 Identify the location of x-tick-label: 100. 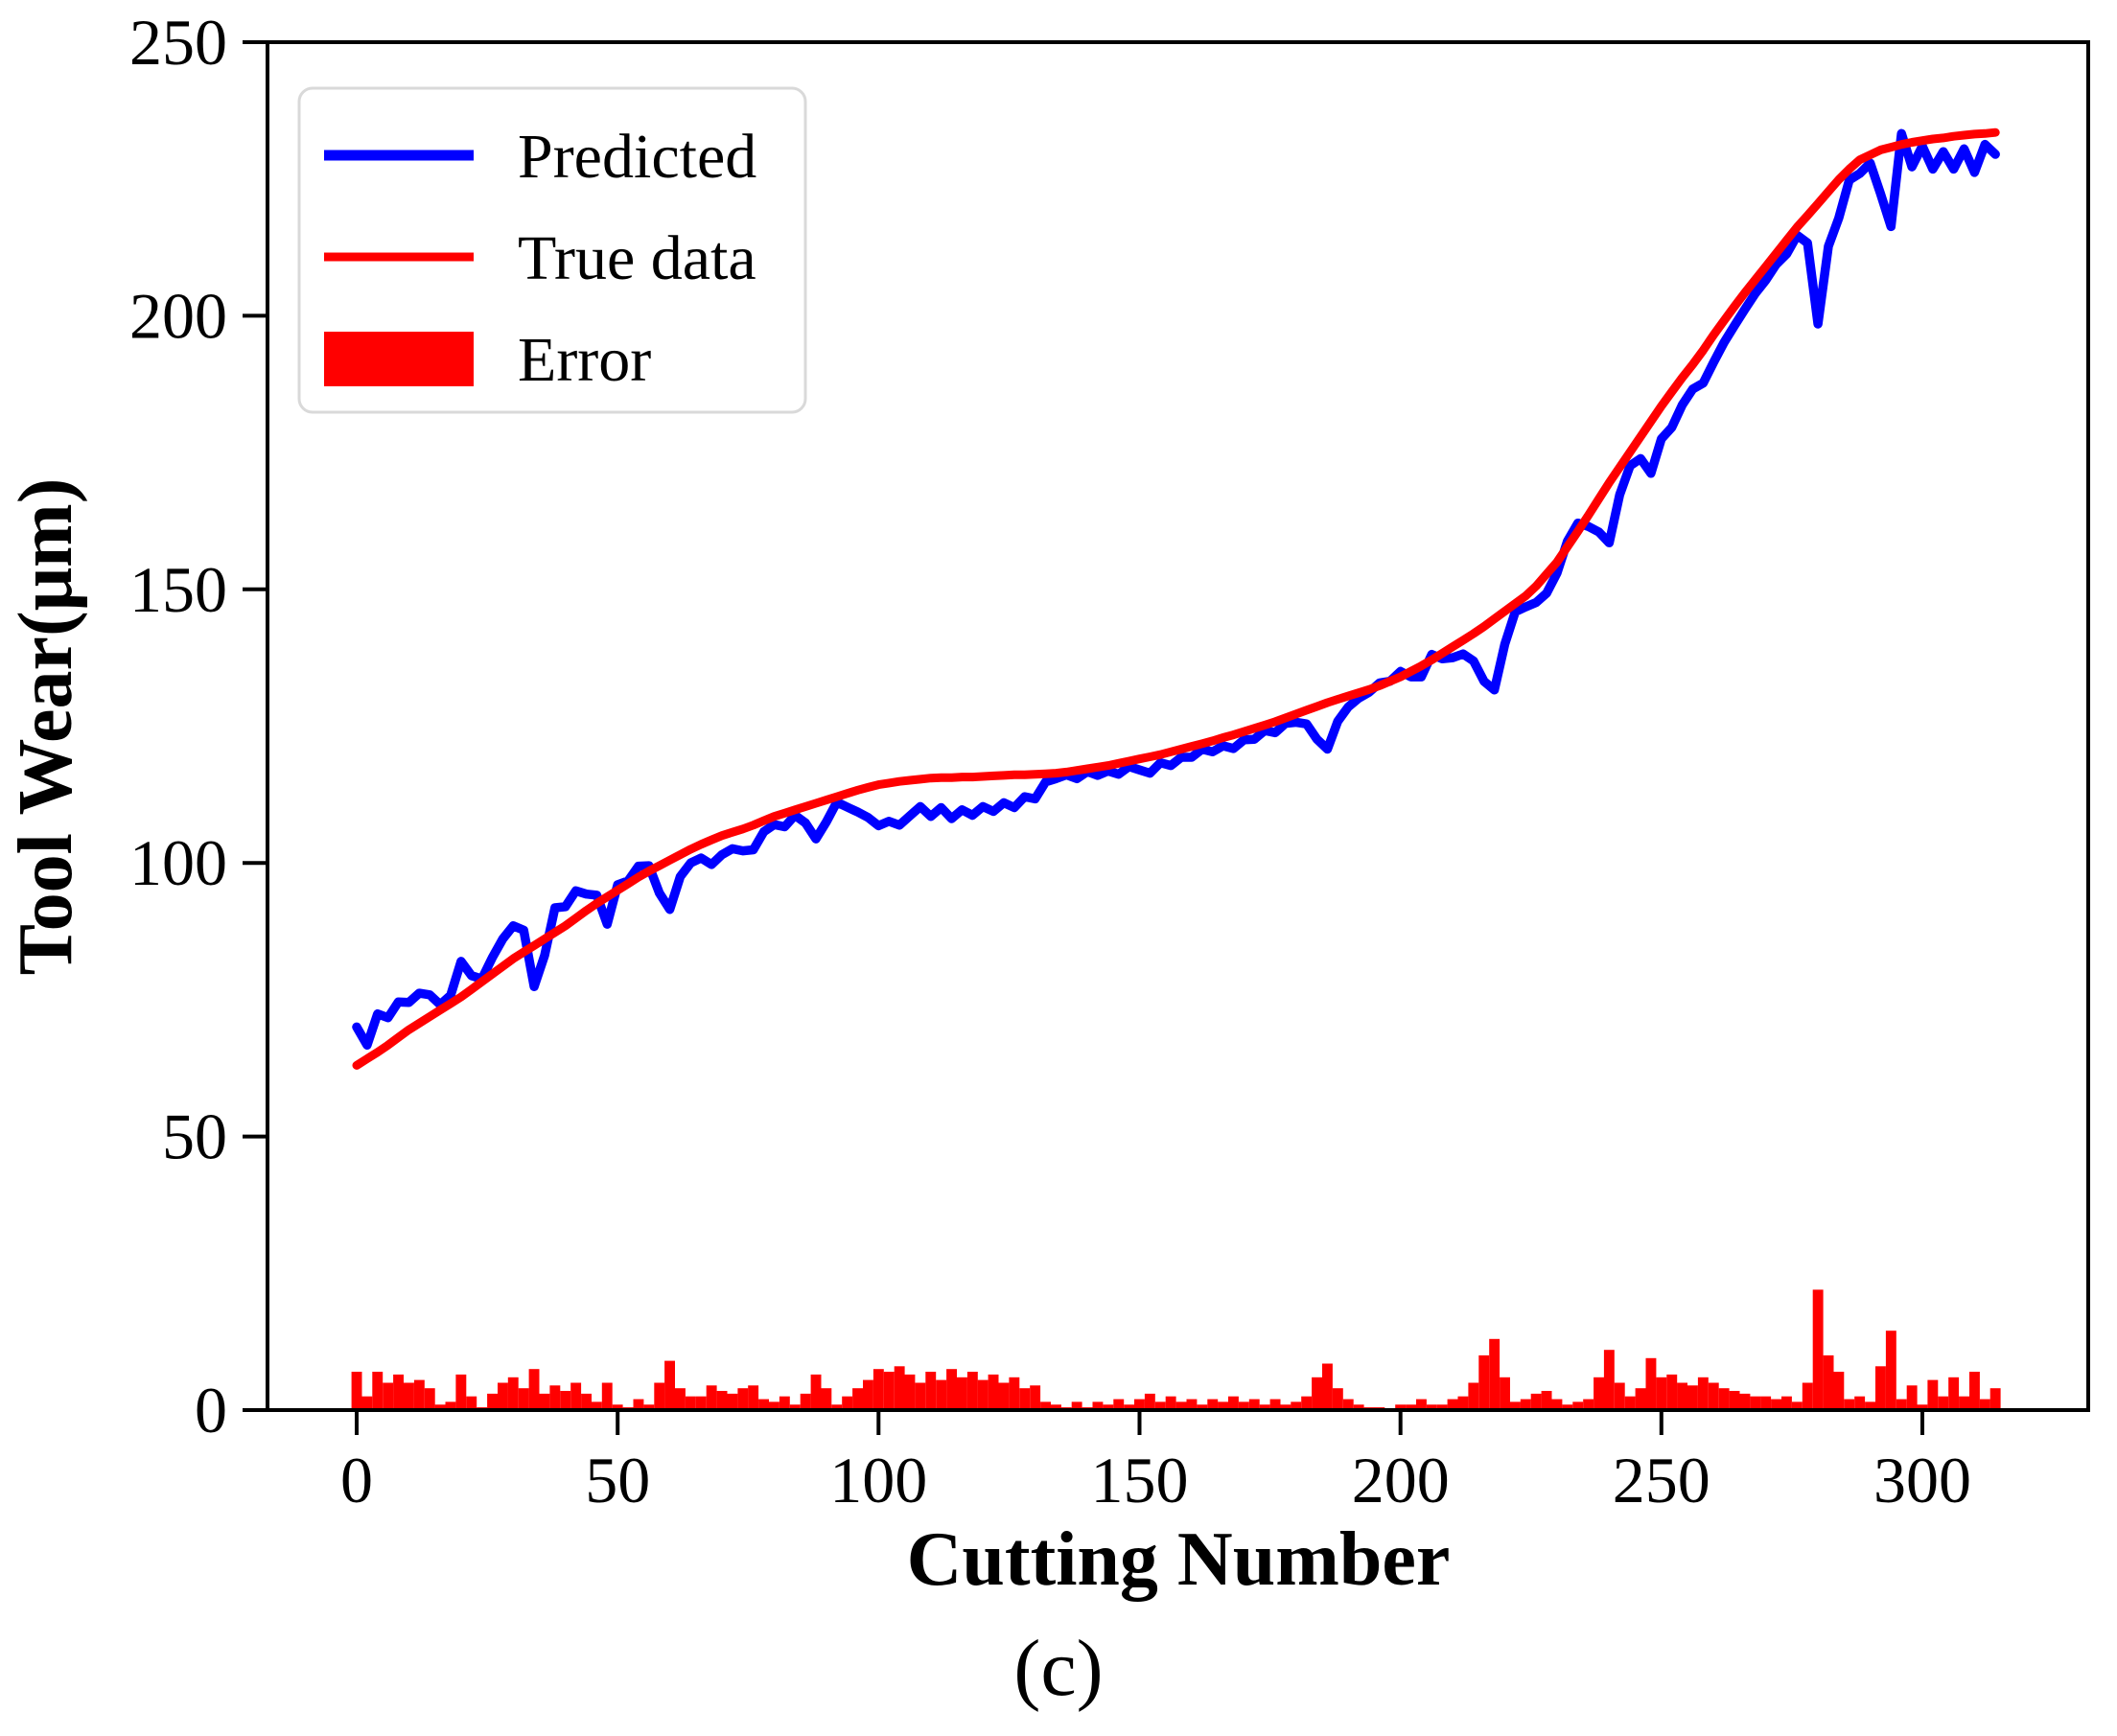
(878, 1480).